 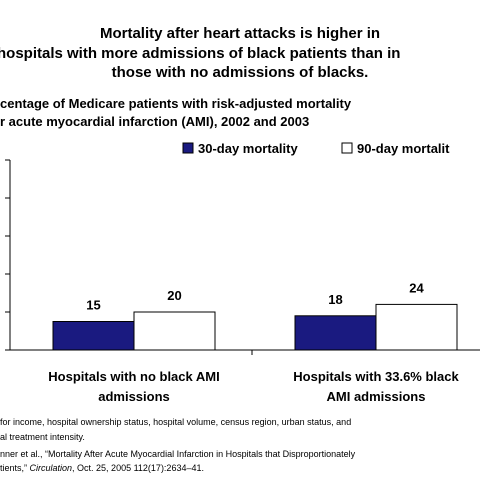 What do you see at coordinates (138, 468) in the screenshot?
I see `source: , Oct. 25, 2005 112(17):2634–41.` at bounding box center [138, 468].